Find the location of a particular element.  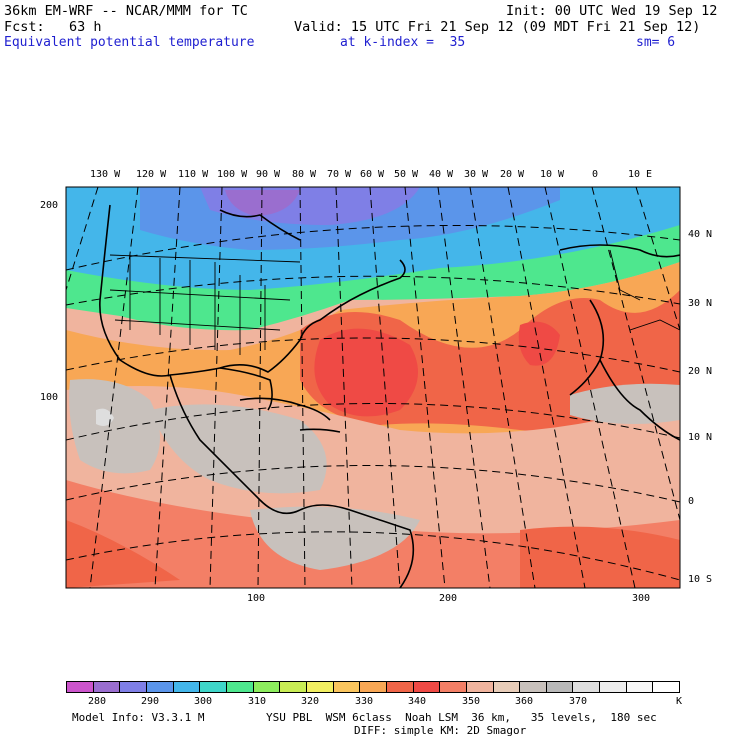

lon-label: 60 W is located at coordinates (372, 174).